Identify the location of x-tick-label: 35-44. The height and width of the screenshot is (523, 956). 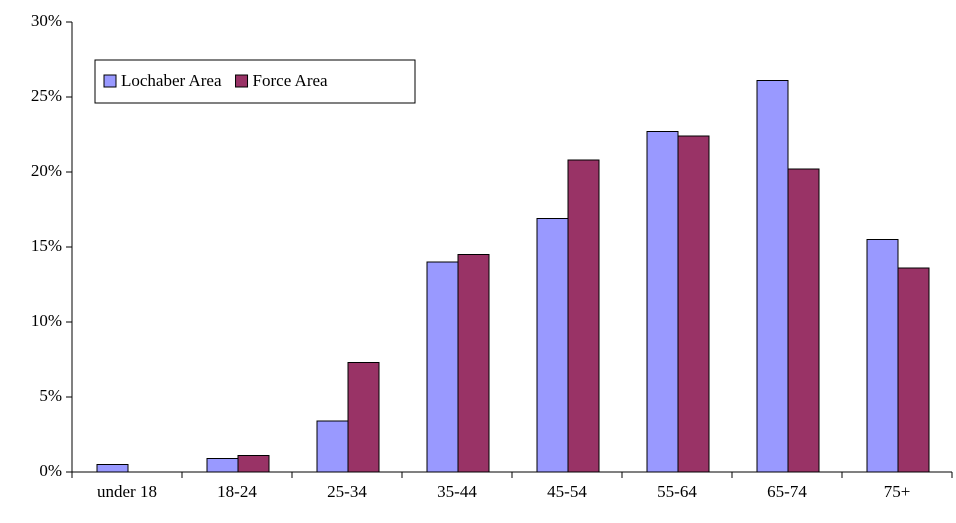
(457, 491).